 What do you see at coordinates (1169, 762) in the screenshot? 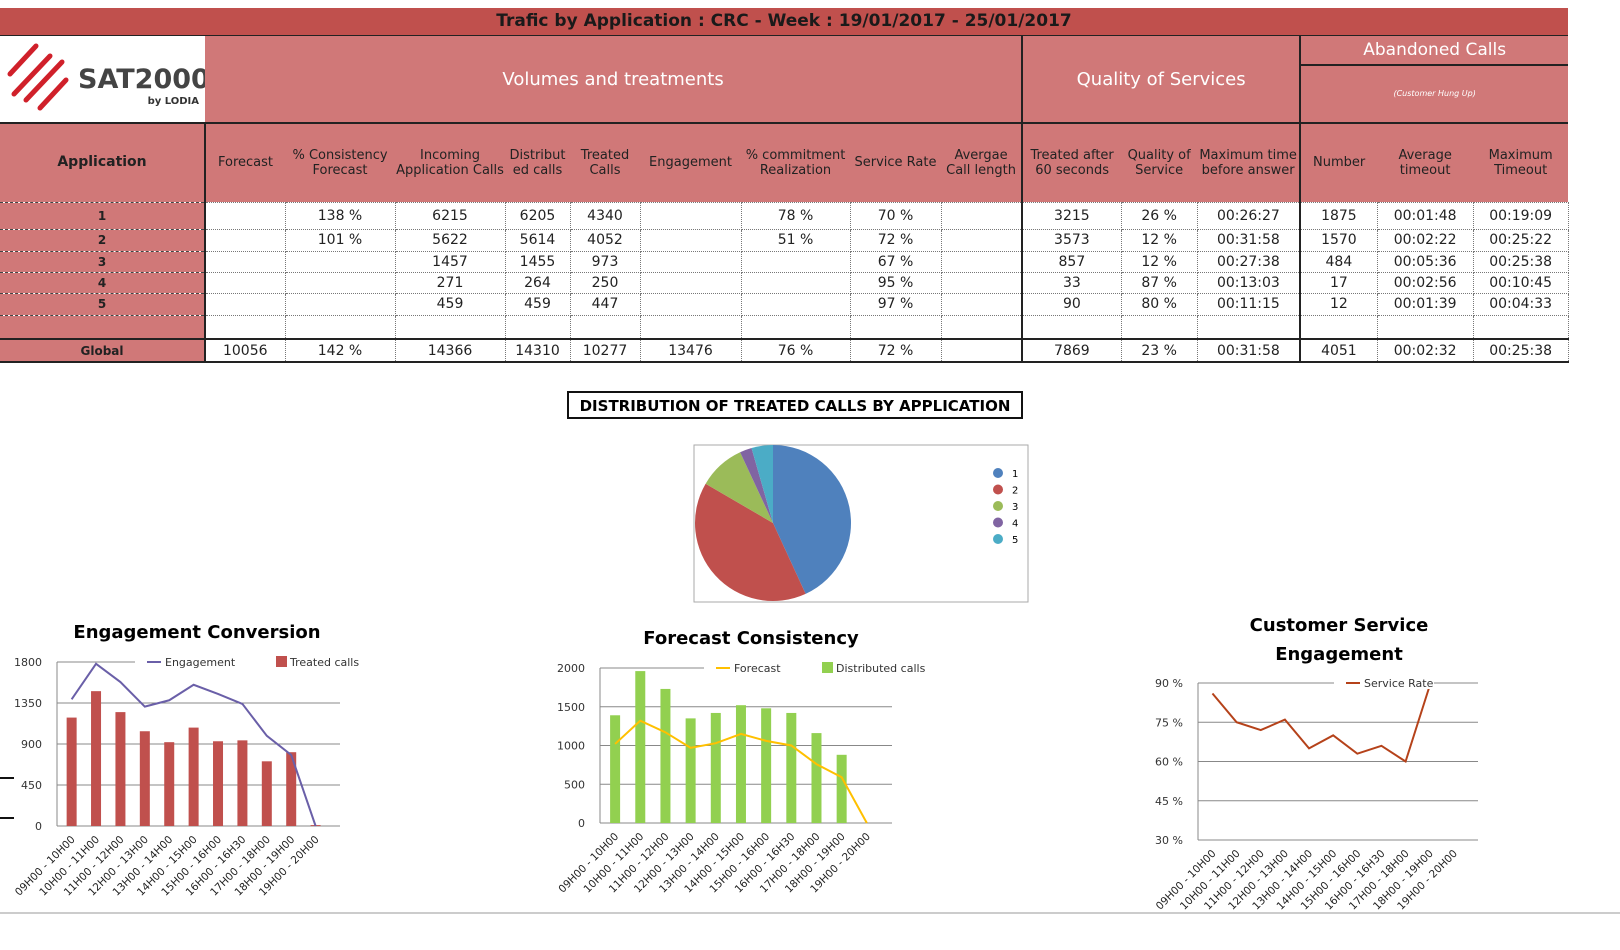
I see `y-tick-label: 60 %` at bounding box center [1169, 762].